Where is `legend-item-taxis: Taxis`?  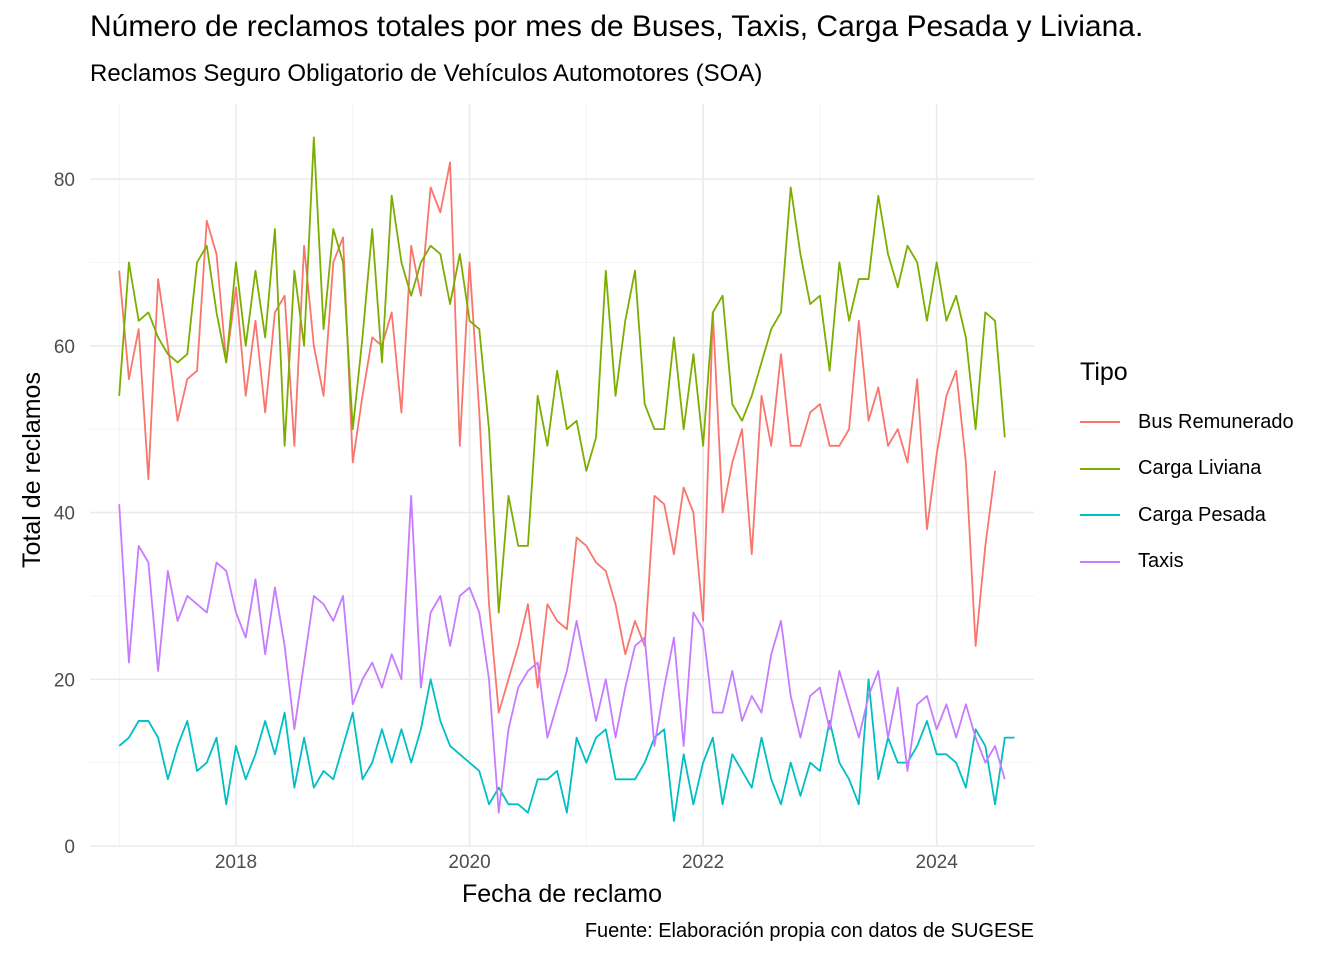
legend-item-taxis: Taxis is located at coordinates (1187, 562).